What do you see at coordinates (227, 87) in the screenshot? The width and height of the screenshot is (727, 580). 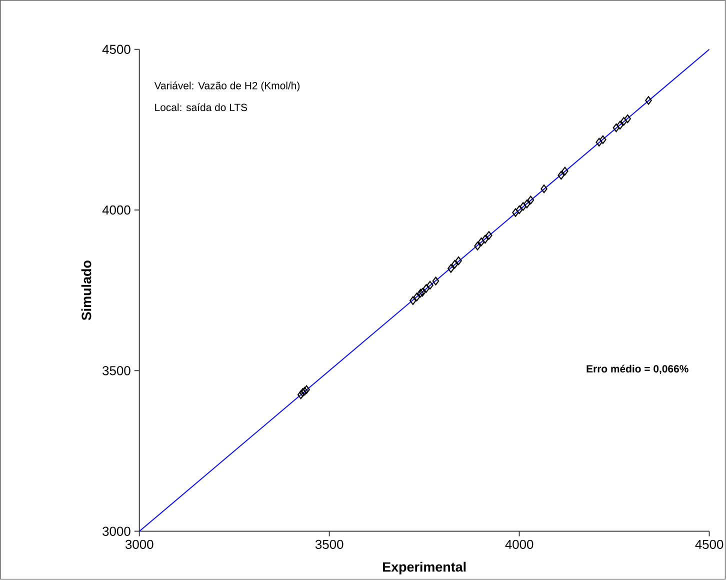 I see `annotation: Variável: Vazão de H2 (Kmol/h)` at bounding box center [227, 87].